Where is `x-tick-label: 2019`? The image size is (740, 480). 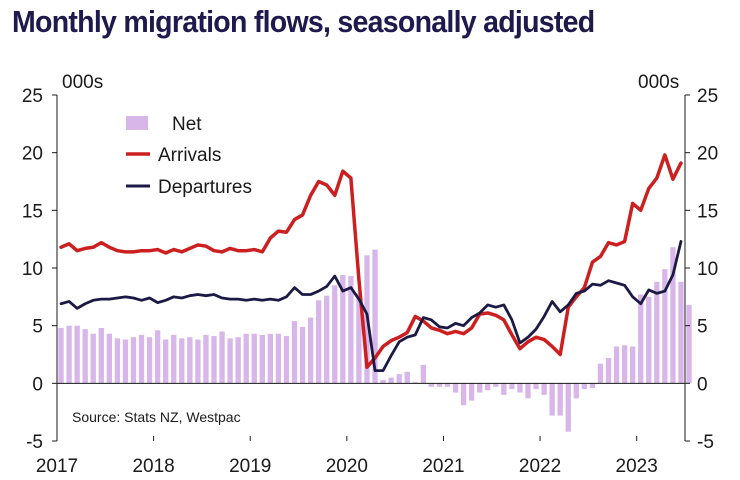
x-tick-label: 2019 is located at coordinates (250, 466).